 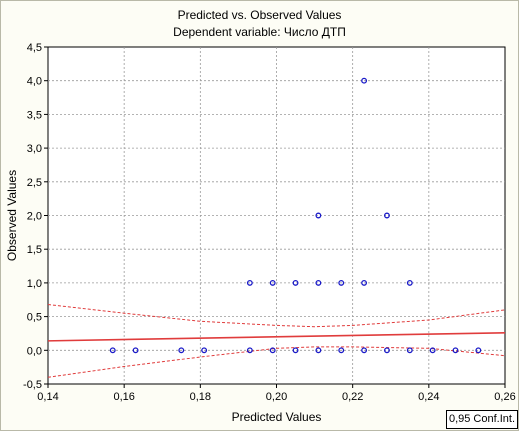 What do you see at coordinates (47, 397) in the screenshot?
I see `x-tick-label: 0,14` at bounding box center [47, 397].